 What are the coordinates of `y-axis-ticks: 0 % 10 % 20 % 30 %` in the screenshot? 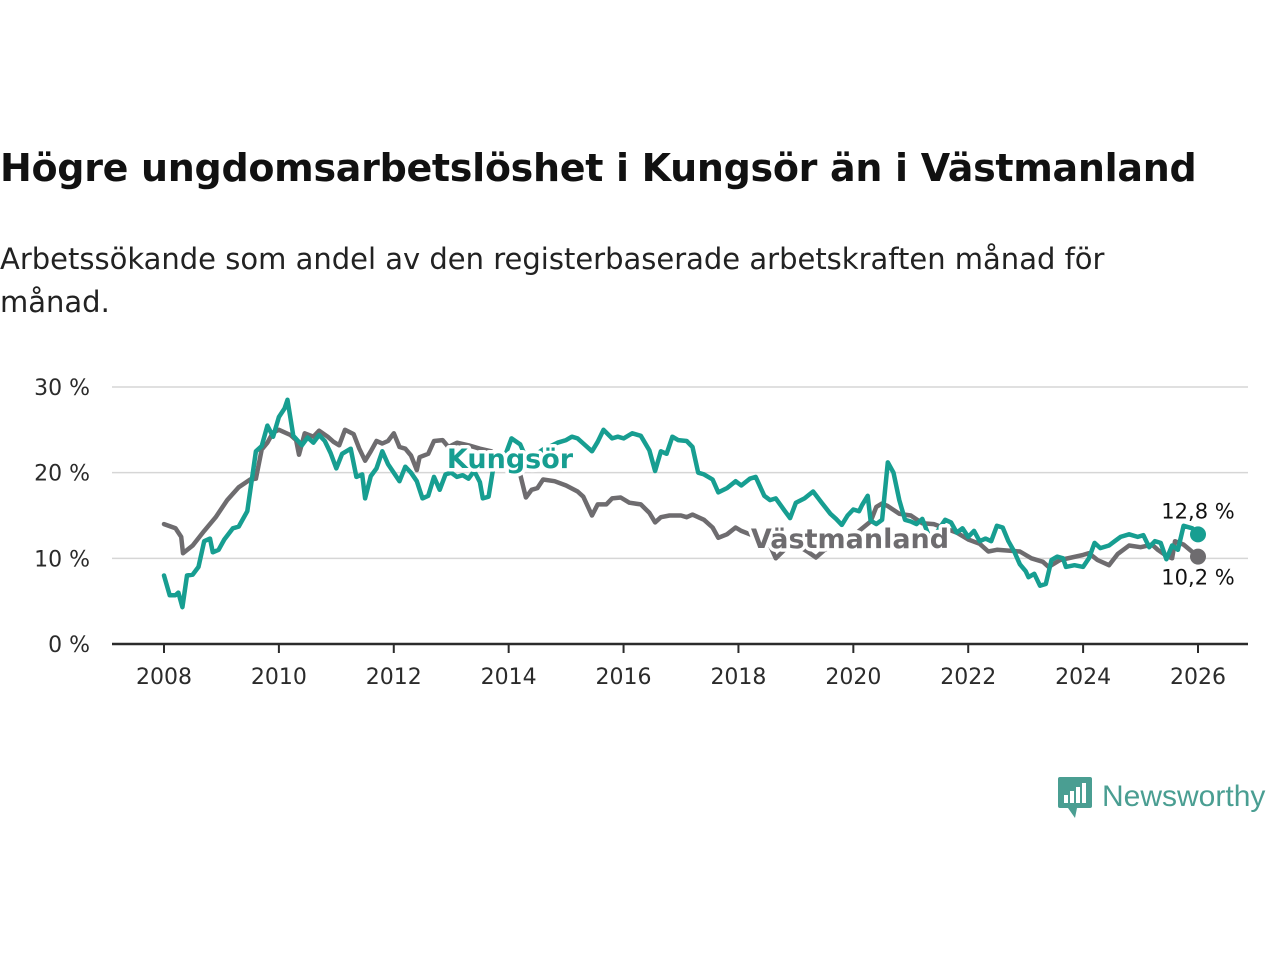 It's located at (62, 517).